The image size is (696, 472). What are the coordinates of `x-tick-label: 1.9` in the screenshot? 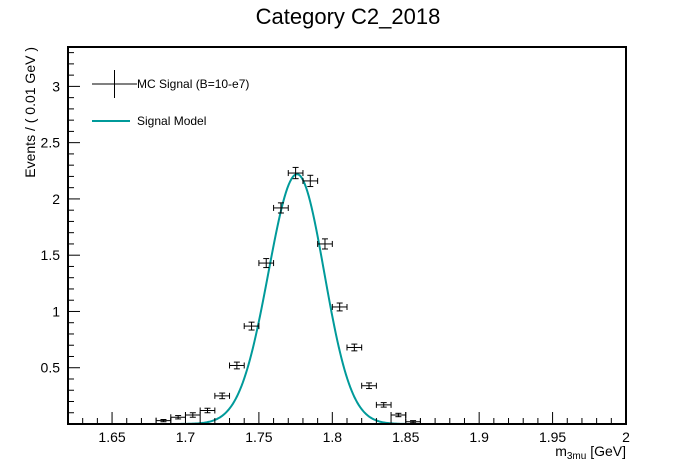 It's located at (479, 437).